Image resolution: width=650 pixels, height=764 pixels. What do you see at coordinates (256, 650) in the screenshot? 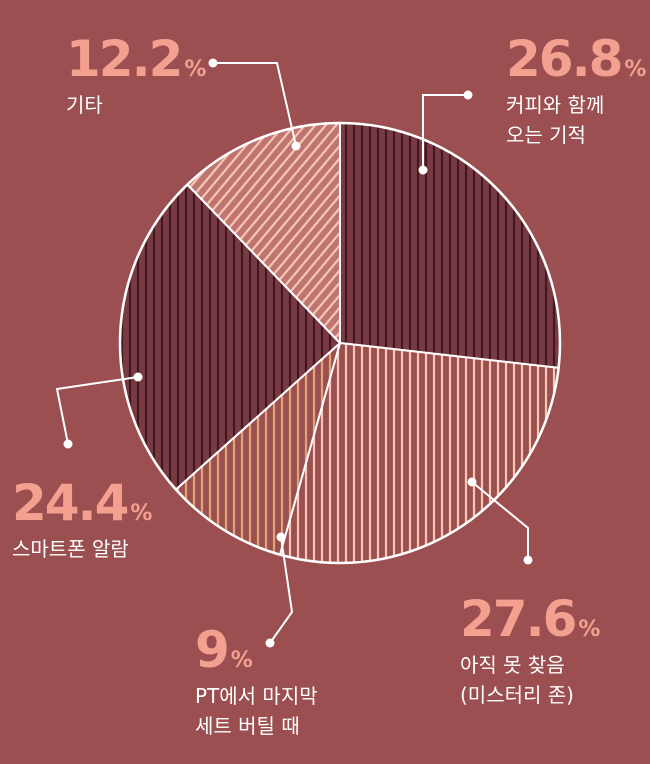
I see `percent-label: 9%` at bounding box center [256, 650].